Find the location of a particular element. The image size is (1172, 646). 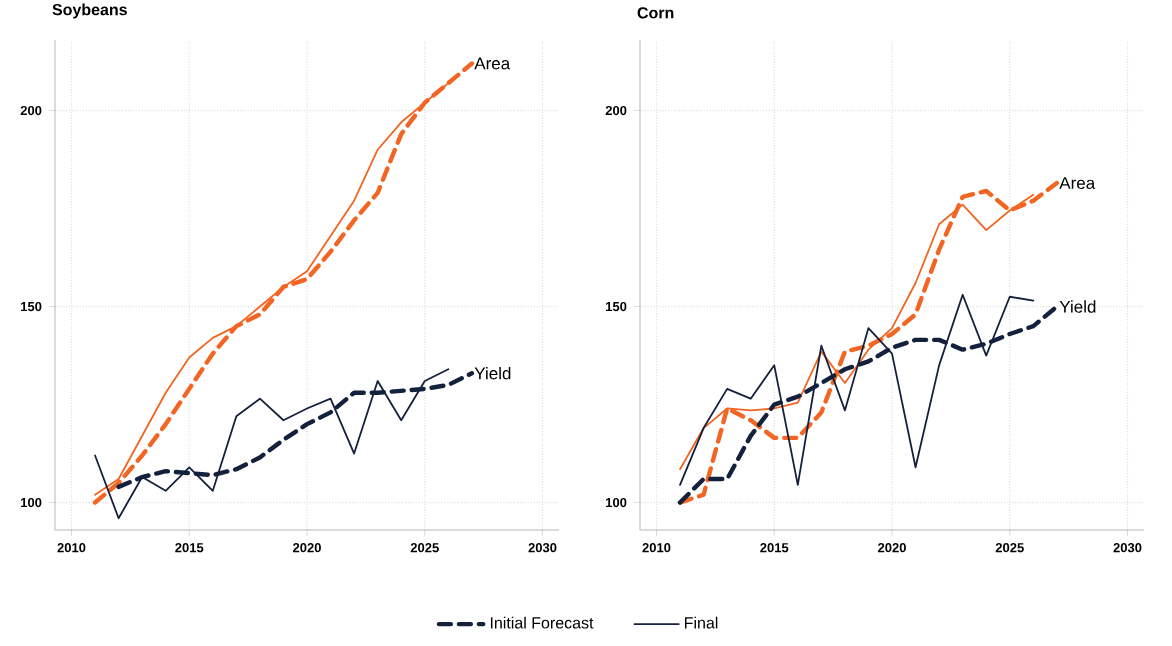

legend-label: Final is located at coordinates (701, 622).